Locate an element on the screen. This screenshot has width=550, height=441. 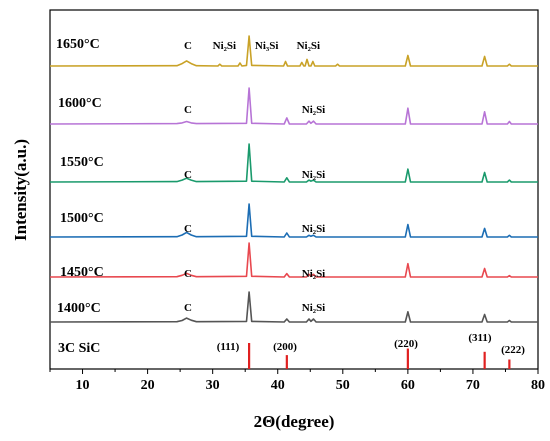
x-tick-label: 20 is located at coordinates (148, 385).